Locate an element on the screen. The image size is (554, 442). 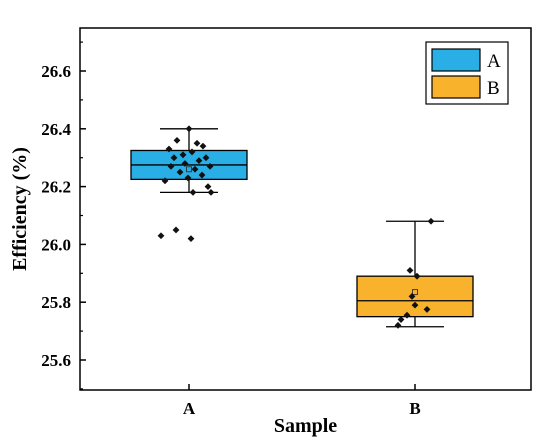
y-tick-label: 26.4 is located at coordinates (56, 129).